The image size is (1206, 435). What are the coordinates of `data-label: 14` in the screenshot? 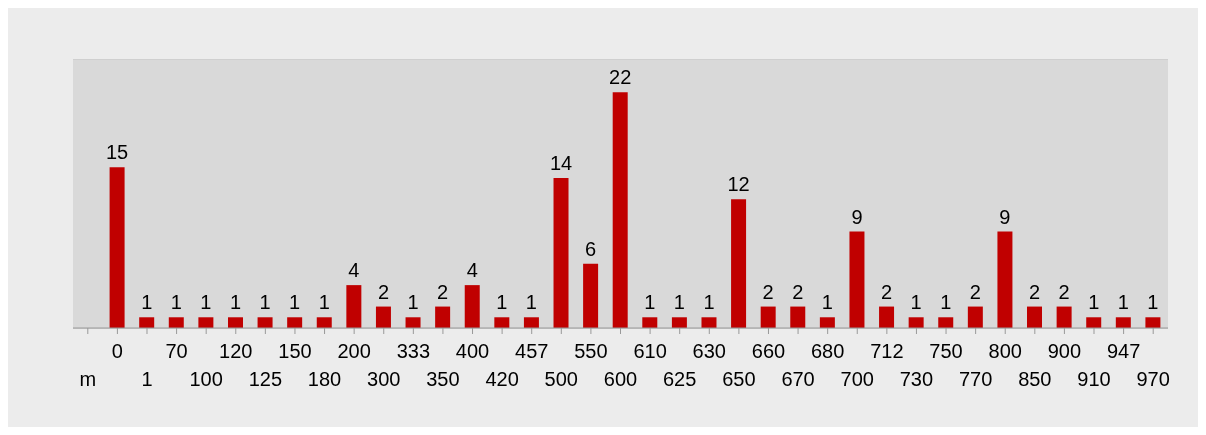 It's located at (561, 162).